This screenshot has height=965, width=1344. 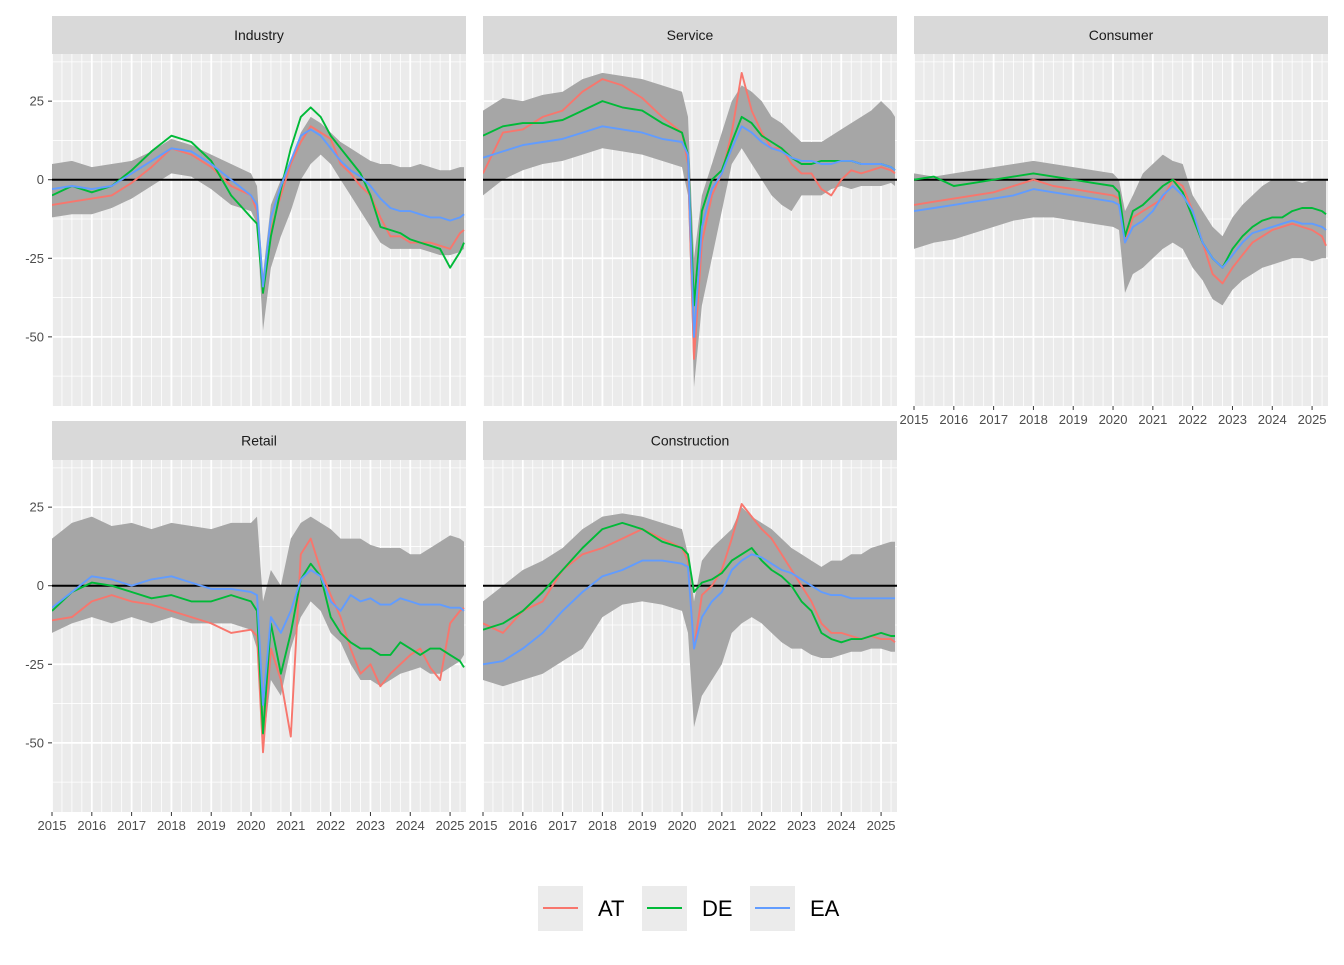 I want to click on gridlines, so click(x=1121, y=230).